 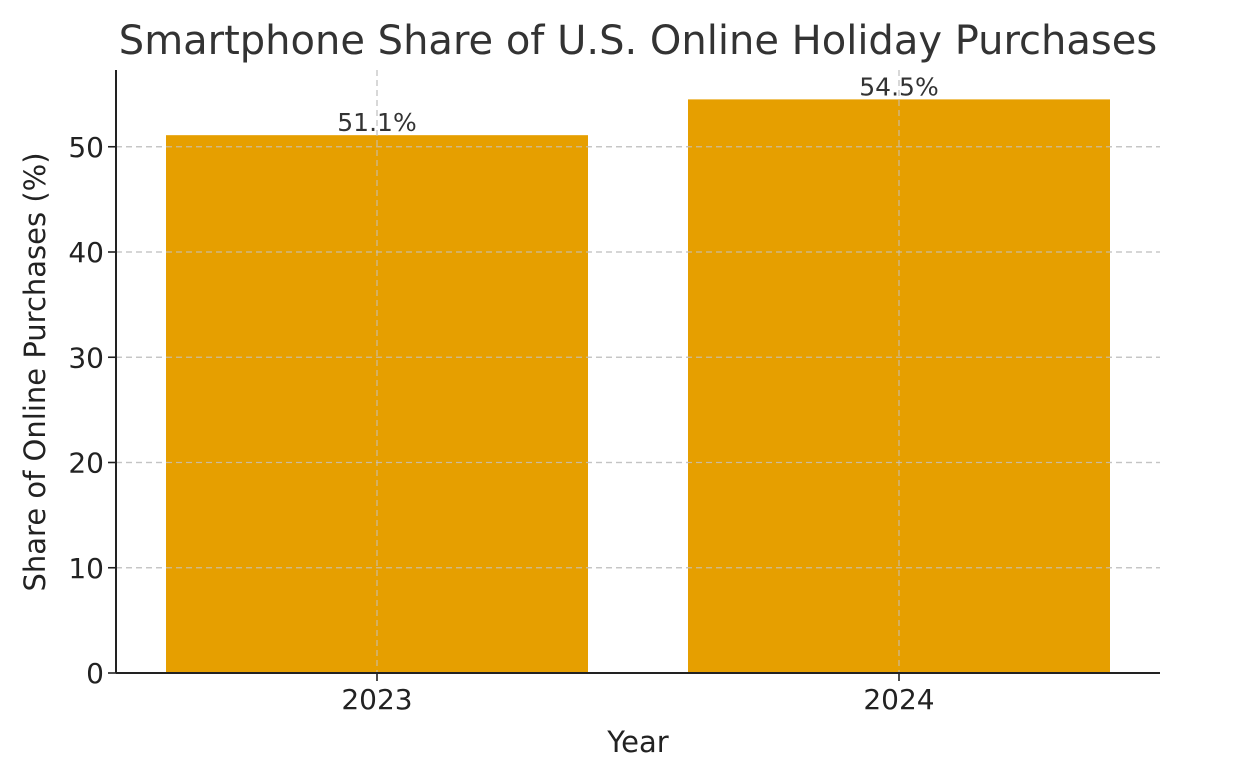 I want to click on x-ticks: 2023 2024, so click(x=638, y=694).